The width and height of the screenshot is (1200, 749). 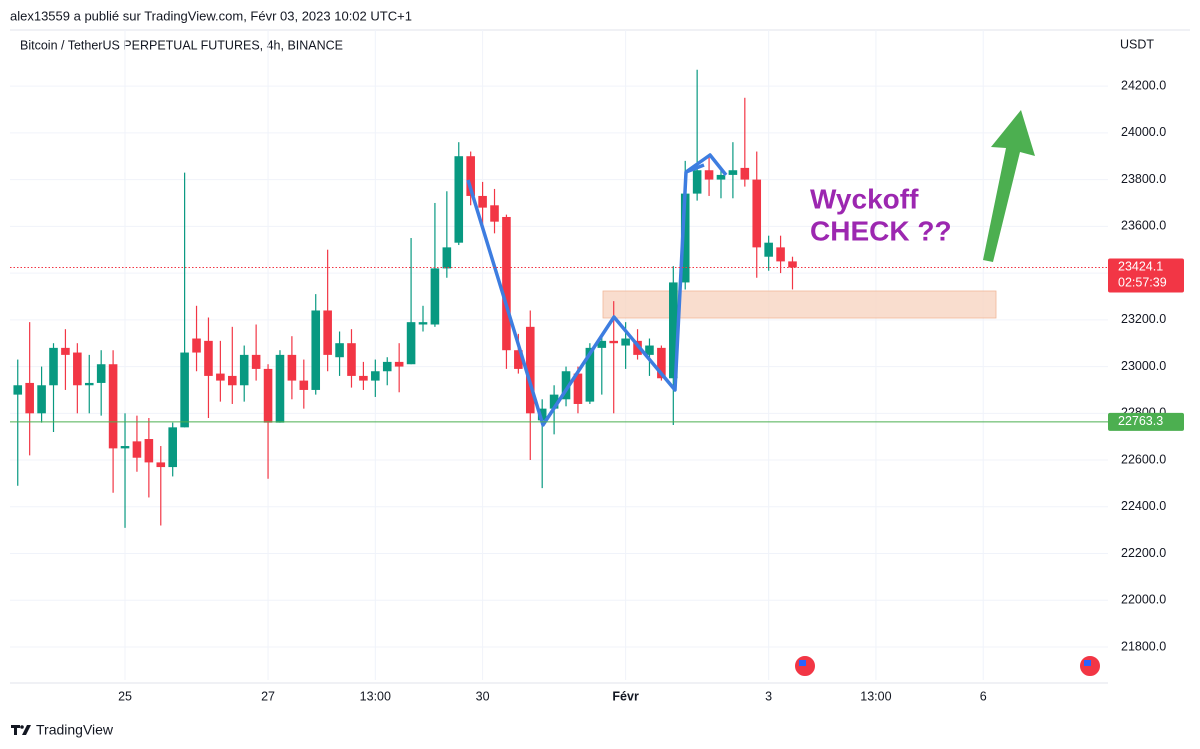 I want to click on zigzag-segment, so click(x=695, y=168).